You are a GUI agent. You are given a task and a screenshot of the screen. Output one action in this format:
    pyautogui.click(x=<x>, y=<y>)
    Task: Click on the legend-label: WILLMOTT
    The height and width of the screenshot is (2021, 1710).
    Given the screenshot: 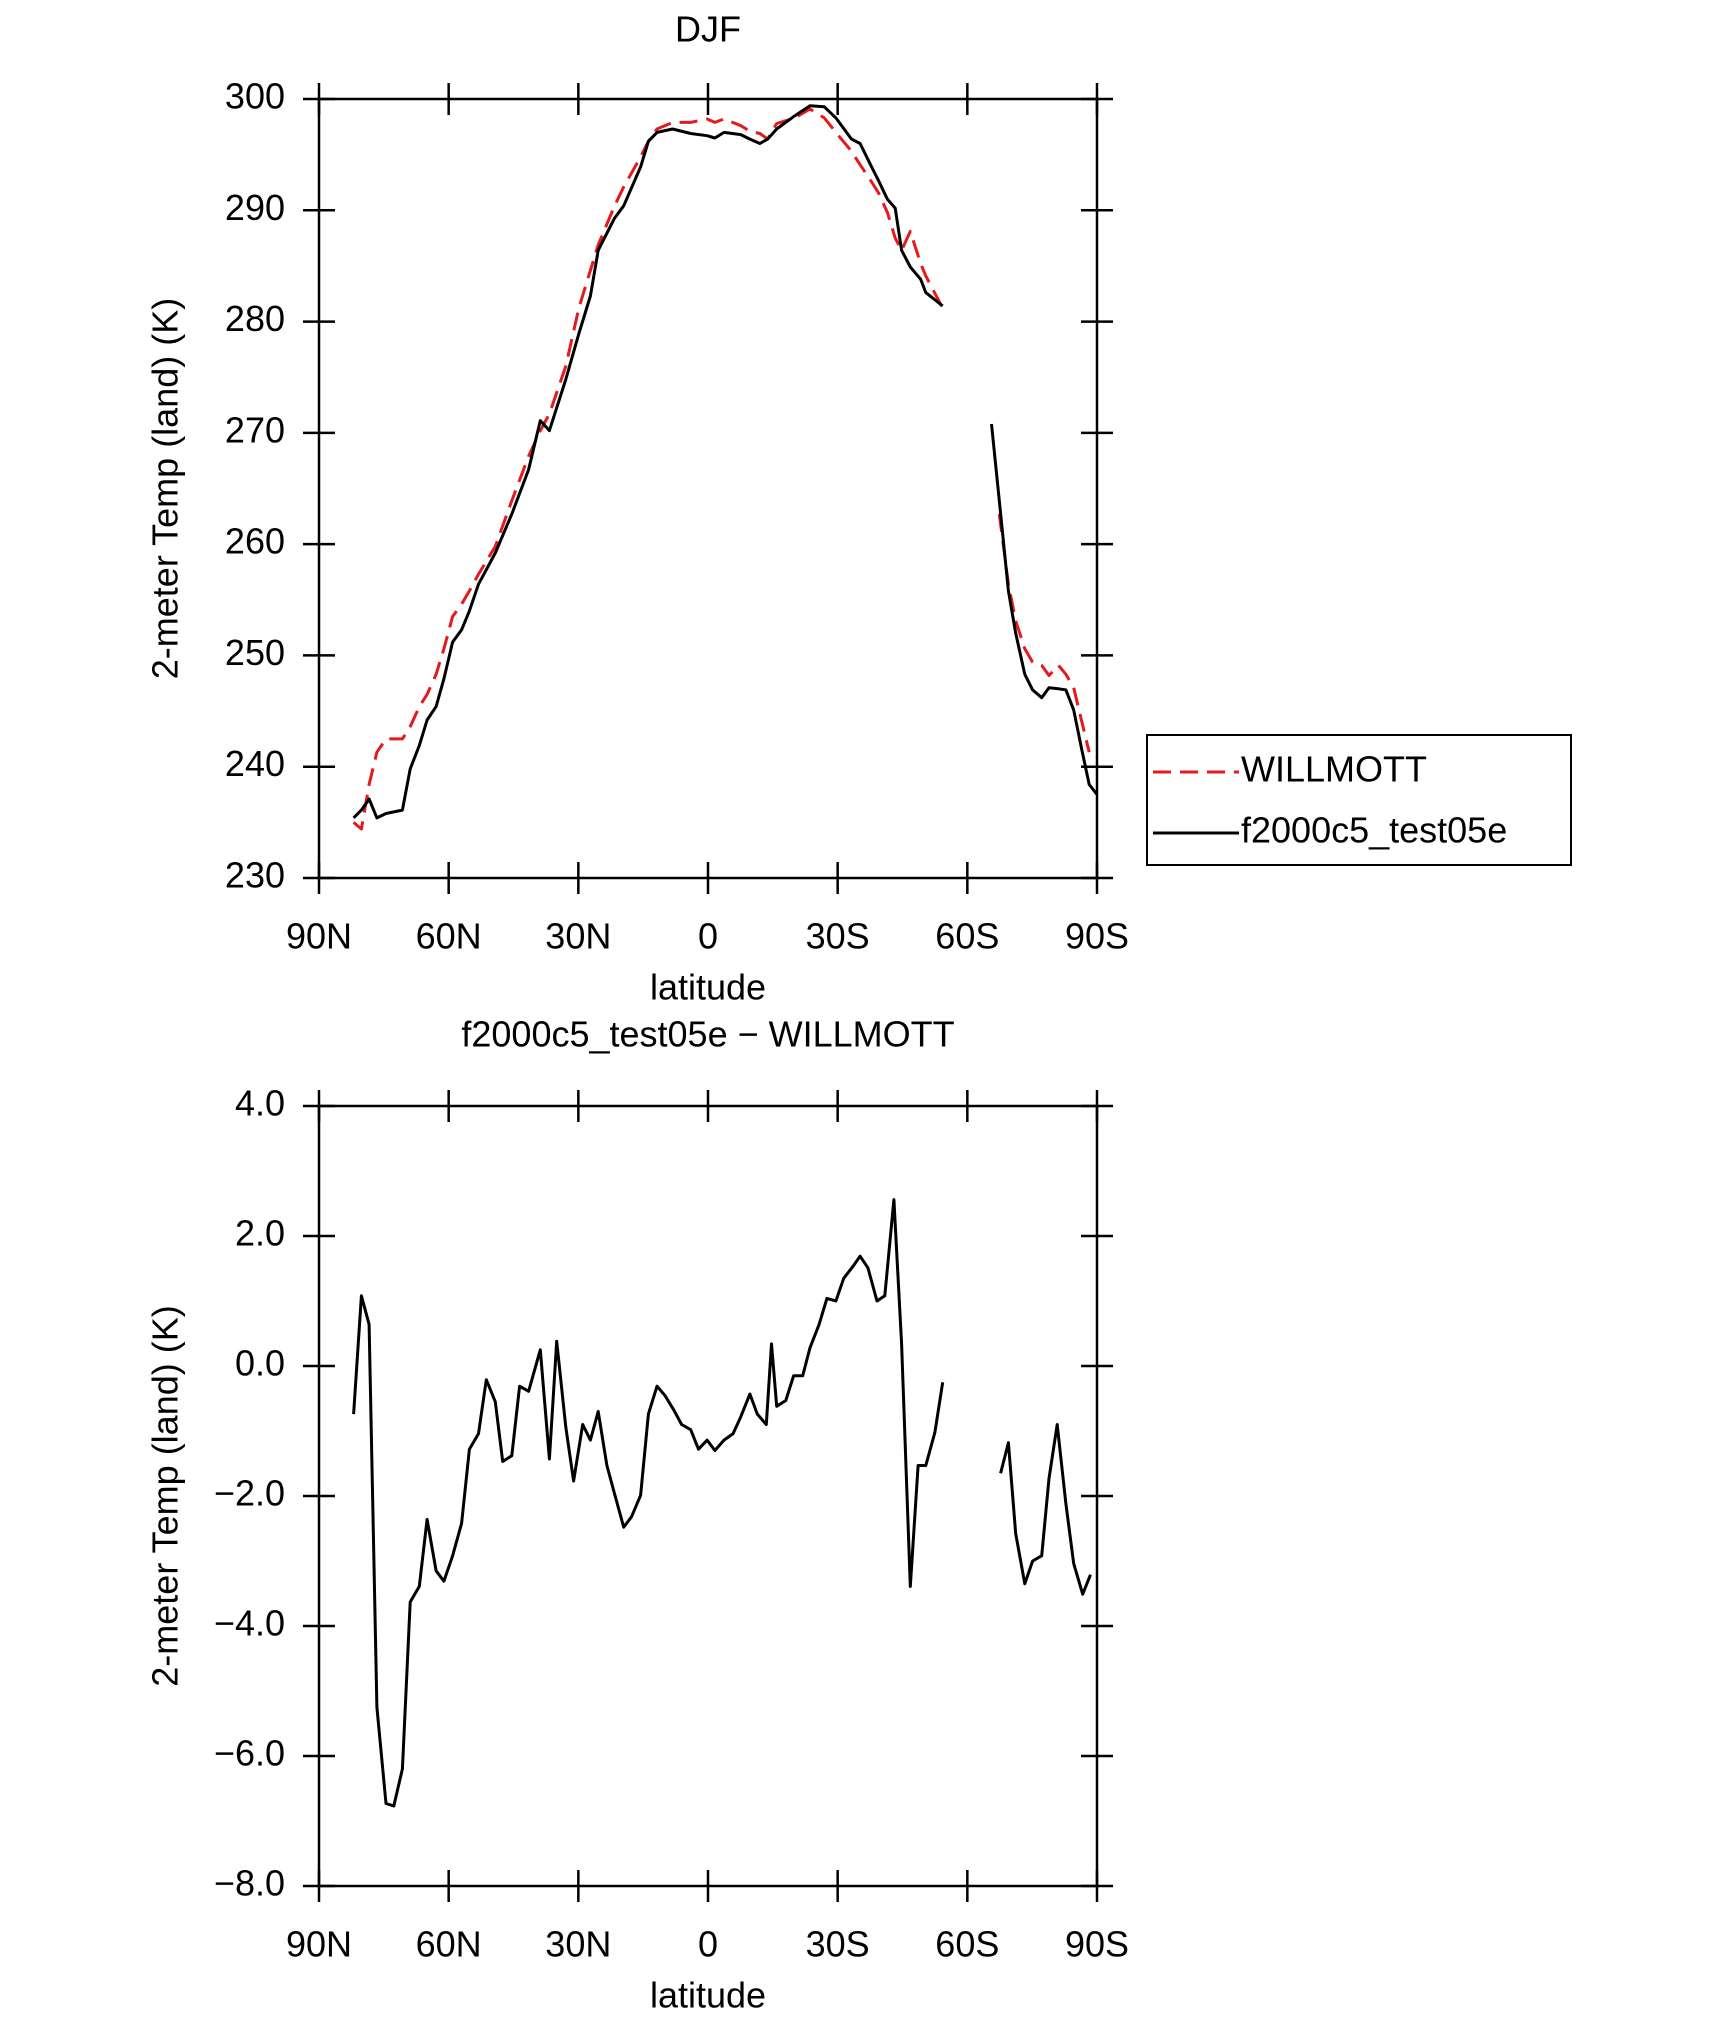 What is the action you would take?
    pyautogui.click(x=1334, y=769)
    